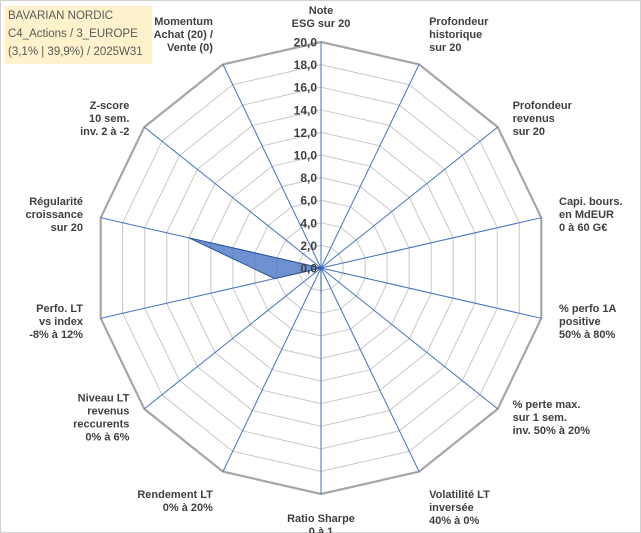 The image size is (641, 533). What do you see at coordinates (308, 223) in the screenshot?
I see `tick-label: 4,0` at bounding box center [308, 223].